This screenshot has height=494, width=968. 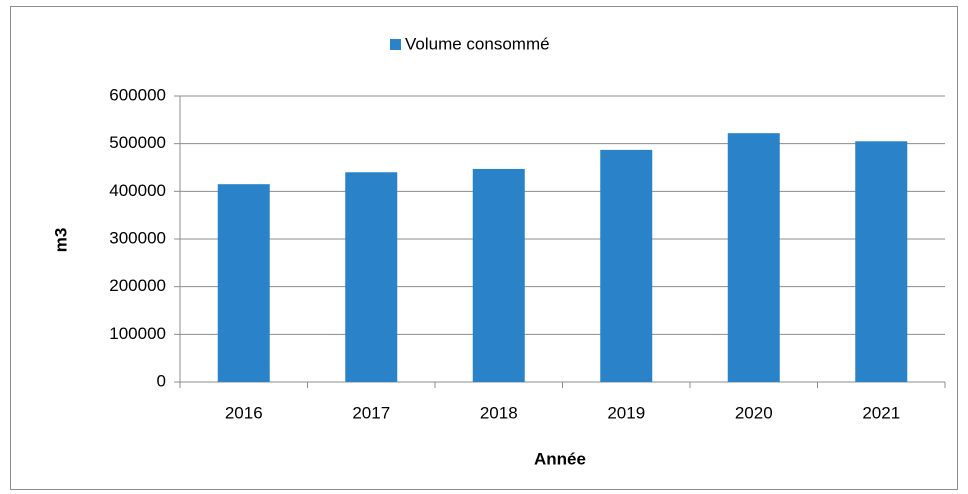 What do you see at coordinates (137, 285) in the screenshot?
I see `y-tick-label: 200000` at bounding box center [137, 285].